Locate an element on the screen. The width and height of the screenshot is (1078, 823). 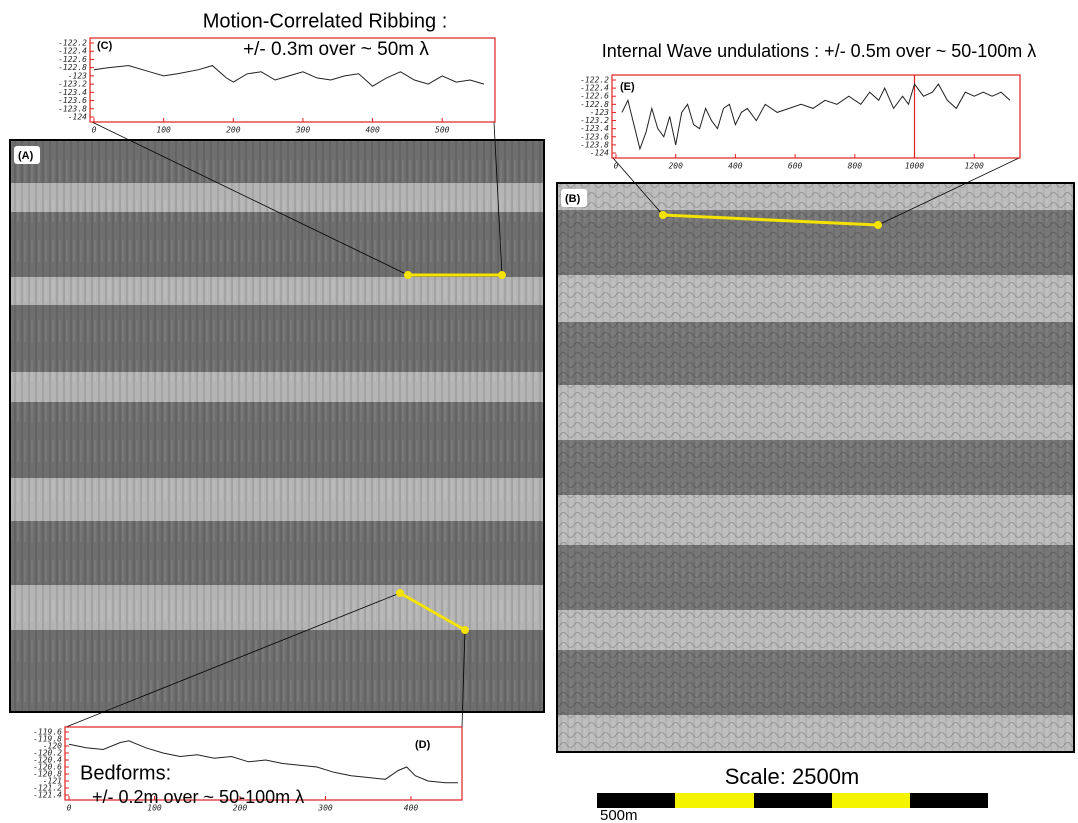
y-tick-label: -121.2 is located at coordinates (47, 788).